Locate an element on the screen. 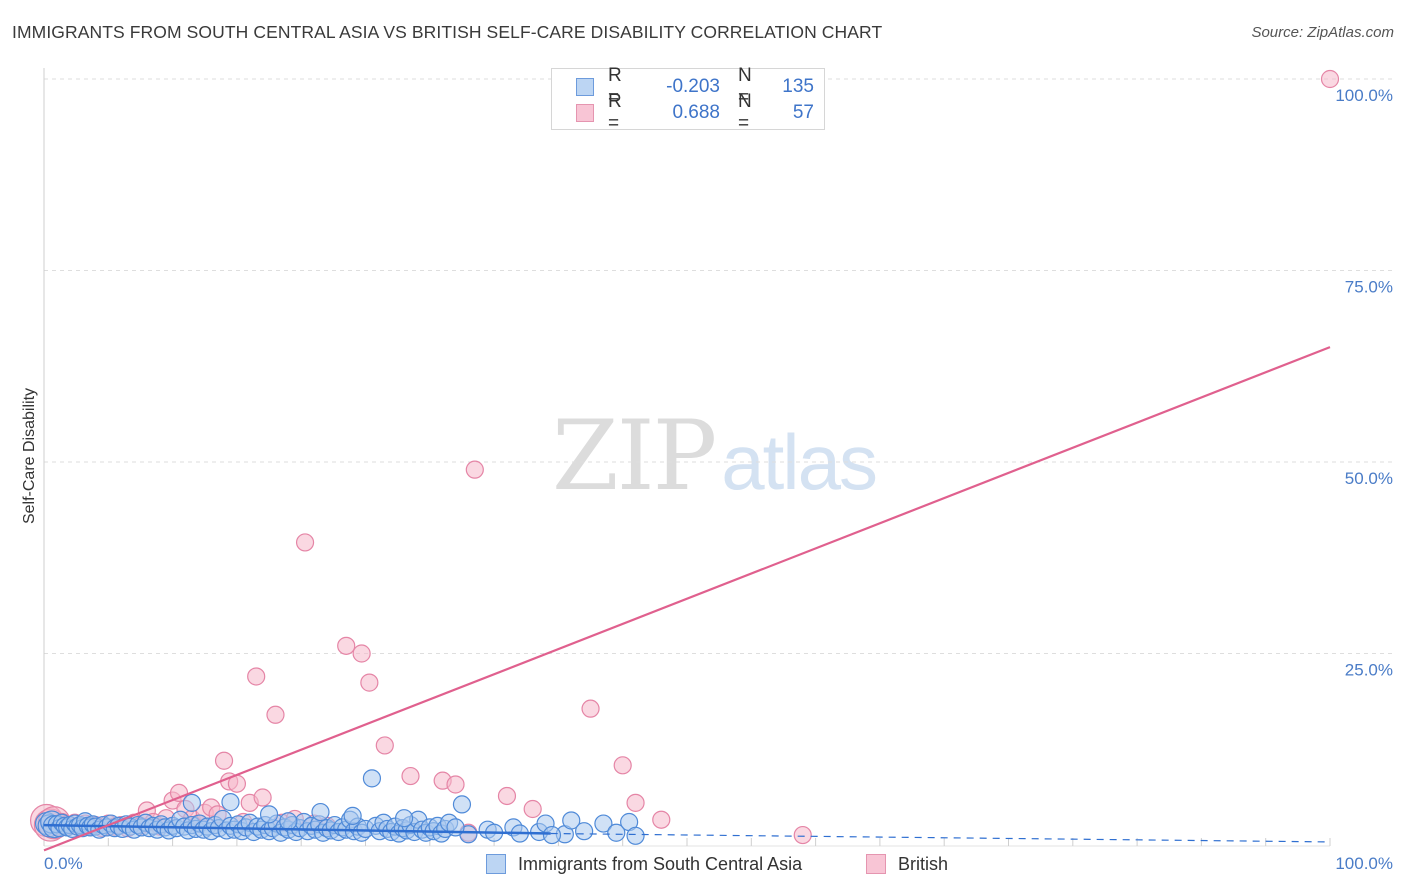 Image resolution: width=1406 pixels, height=892 pixels. y-tick-labels: 25.0% 50.0% 75.0% 100.0% is located at coordinates (1364, 383).